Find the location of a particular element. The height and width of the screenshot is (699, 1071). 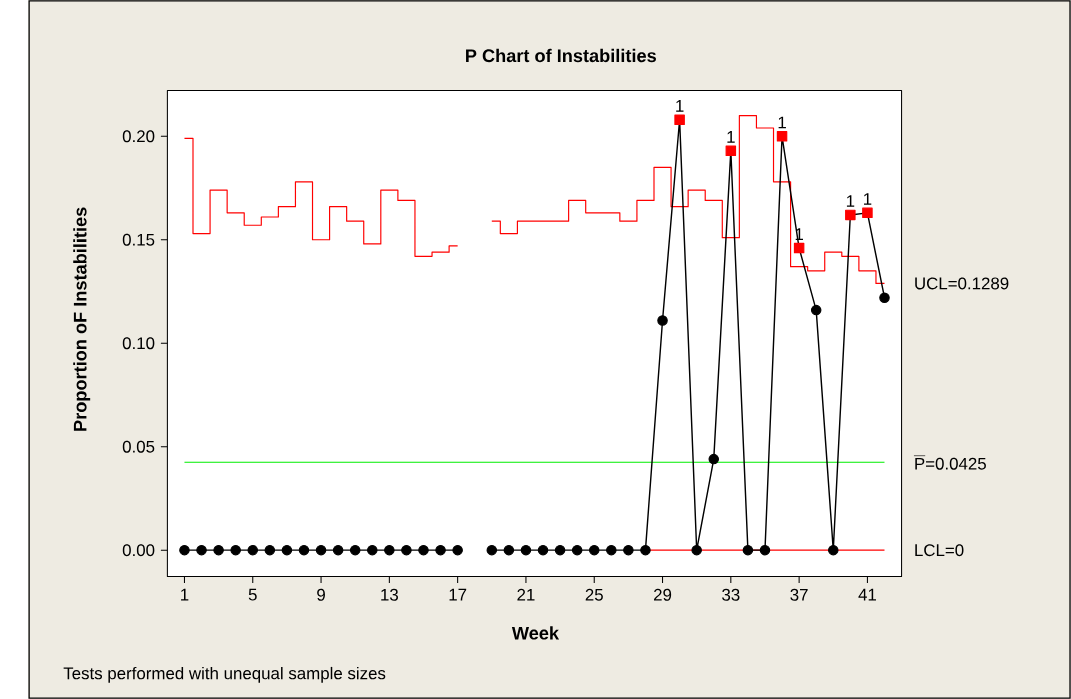

y-tick-label: 0.05 is located at coordinates (138, 446).